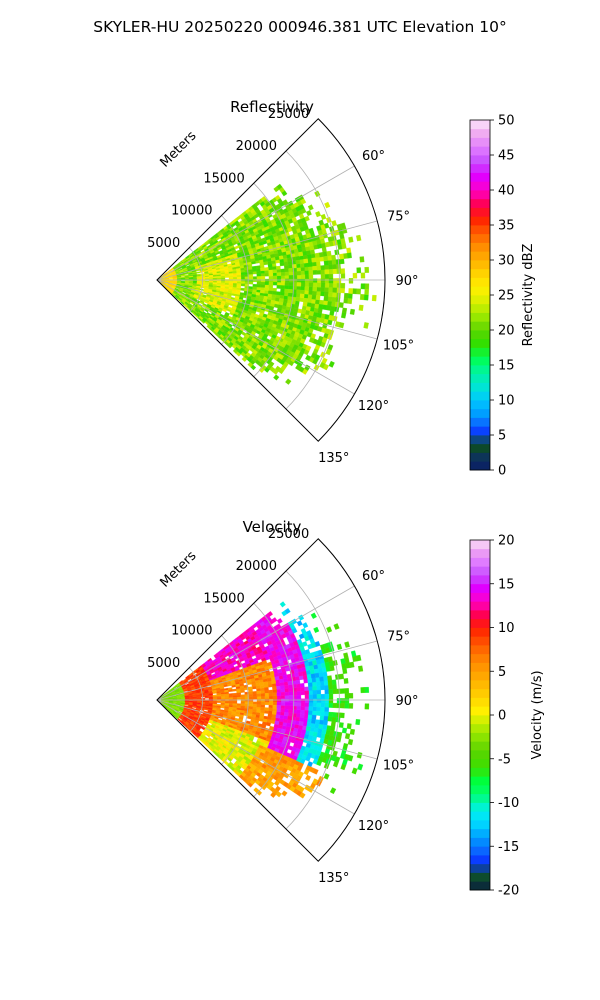 The width and height of the screenshot is (600, 1000). Describe the element at coordinates (537, 714) in the screenshot. I see `velocity-colorbar-label: Velocity (m/s)` at that location.